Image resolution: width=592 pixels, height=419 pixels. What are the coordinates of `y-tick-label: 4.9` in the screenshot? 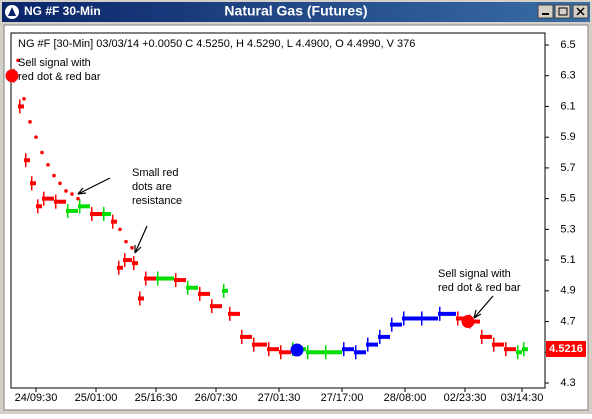 It's located at (567, 291).